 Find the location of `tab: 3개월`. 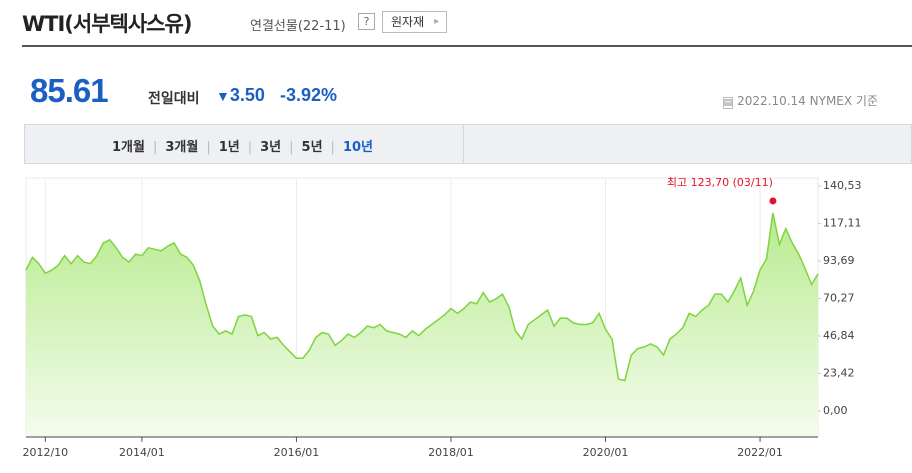

tab: 3개월 is located at coordinates (182, 147).